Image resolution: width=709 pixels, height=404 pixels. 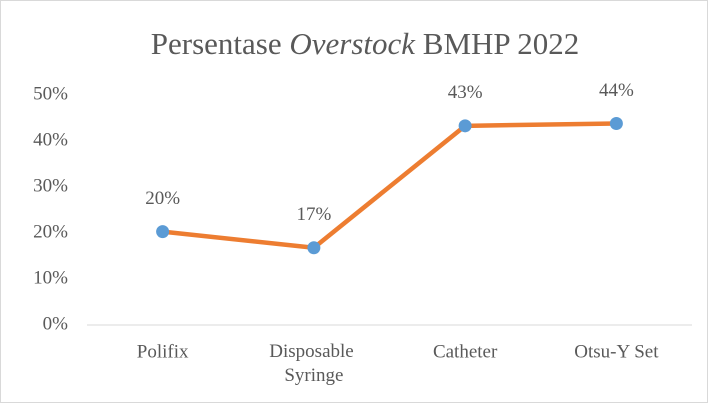 What do you see at coordinates (352, 43) in the screenshot?
I see `title-part: Overstock` at bounding box center [352, 43].